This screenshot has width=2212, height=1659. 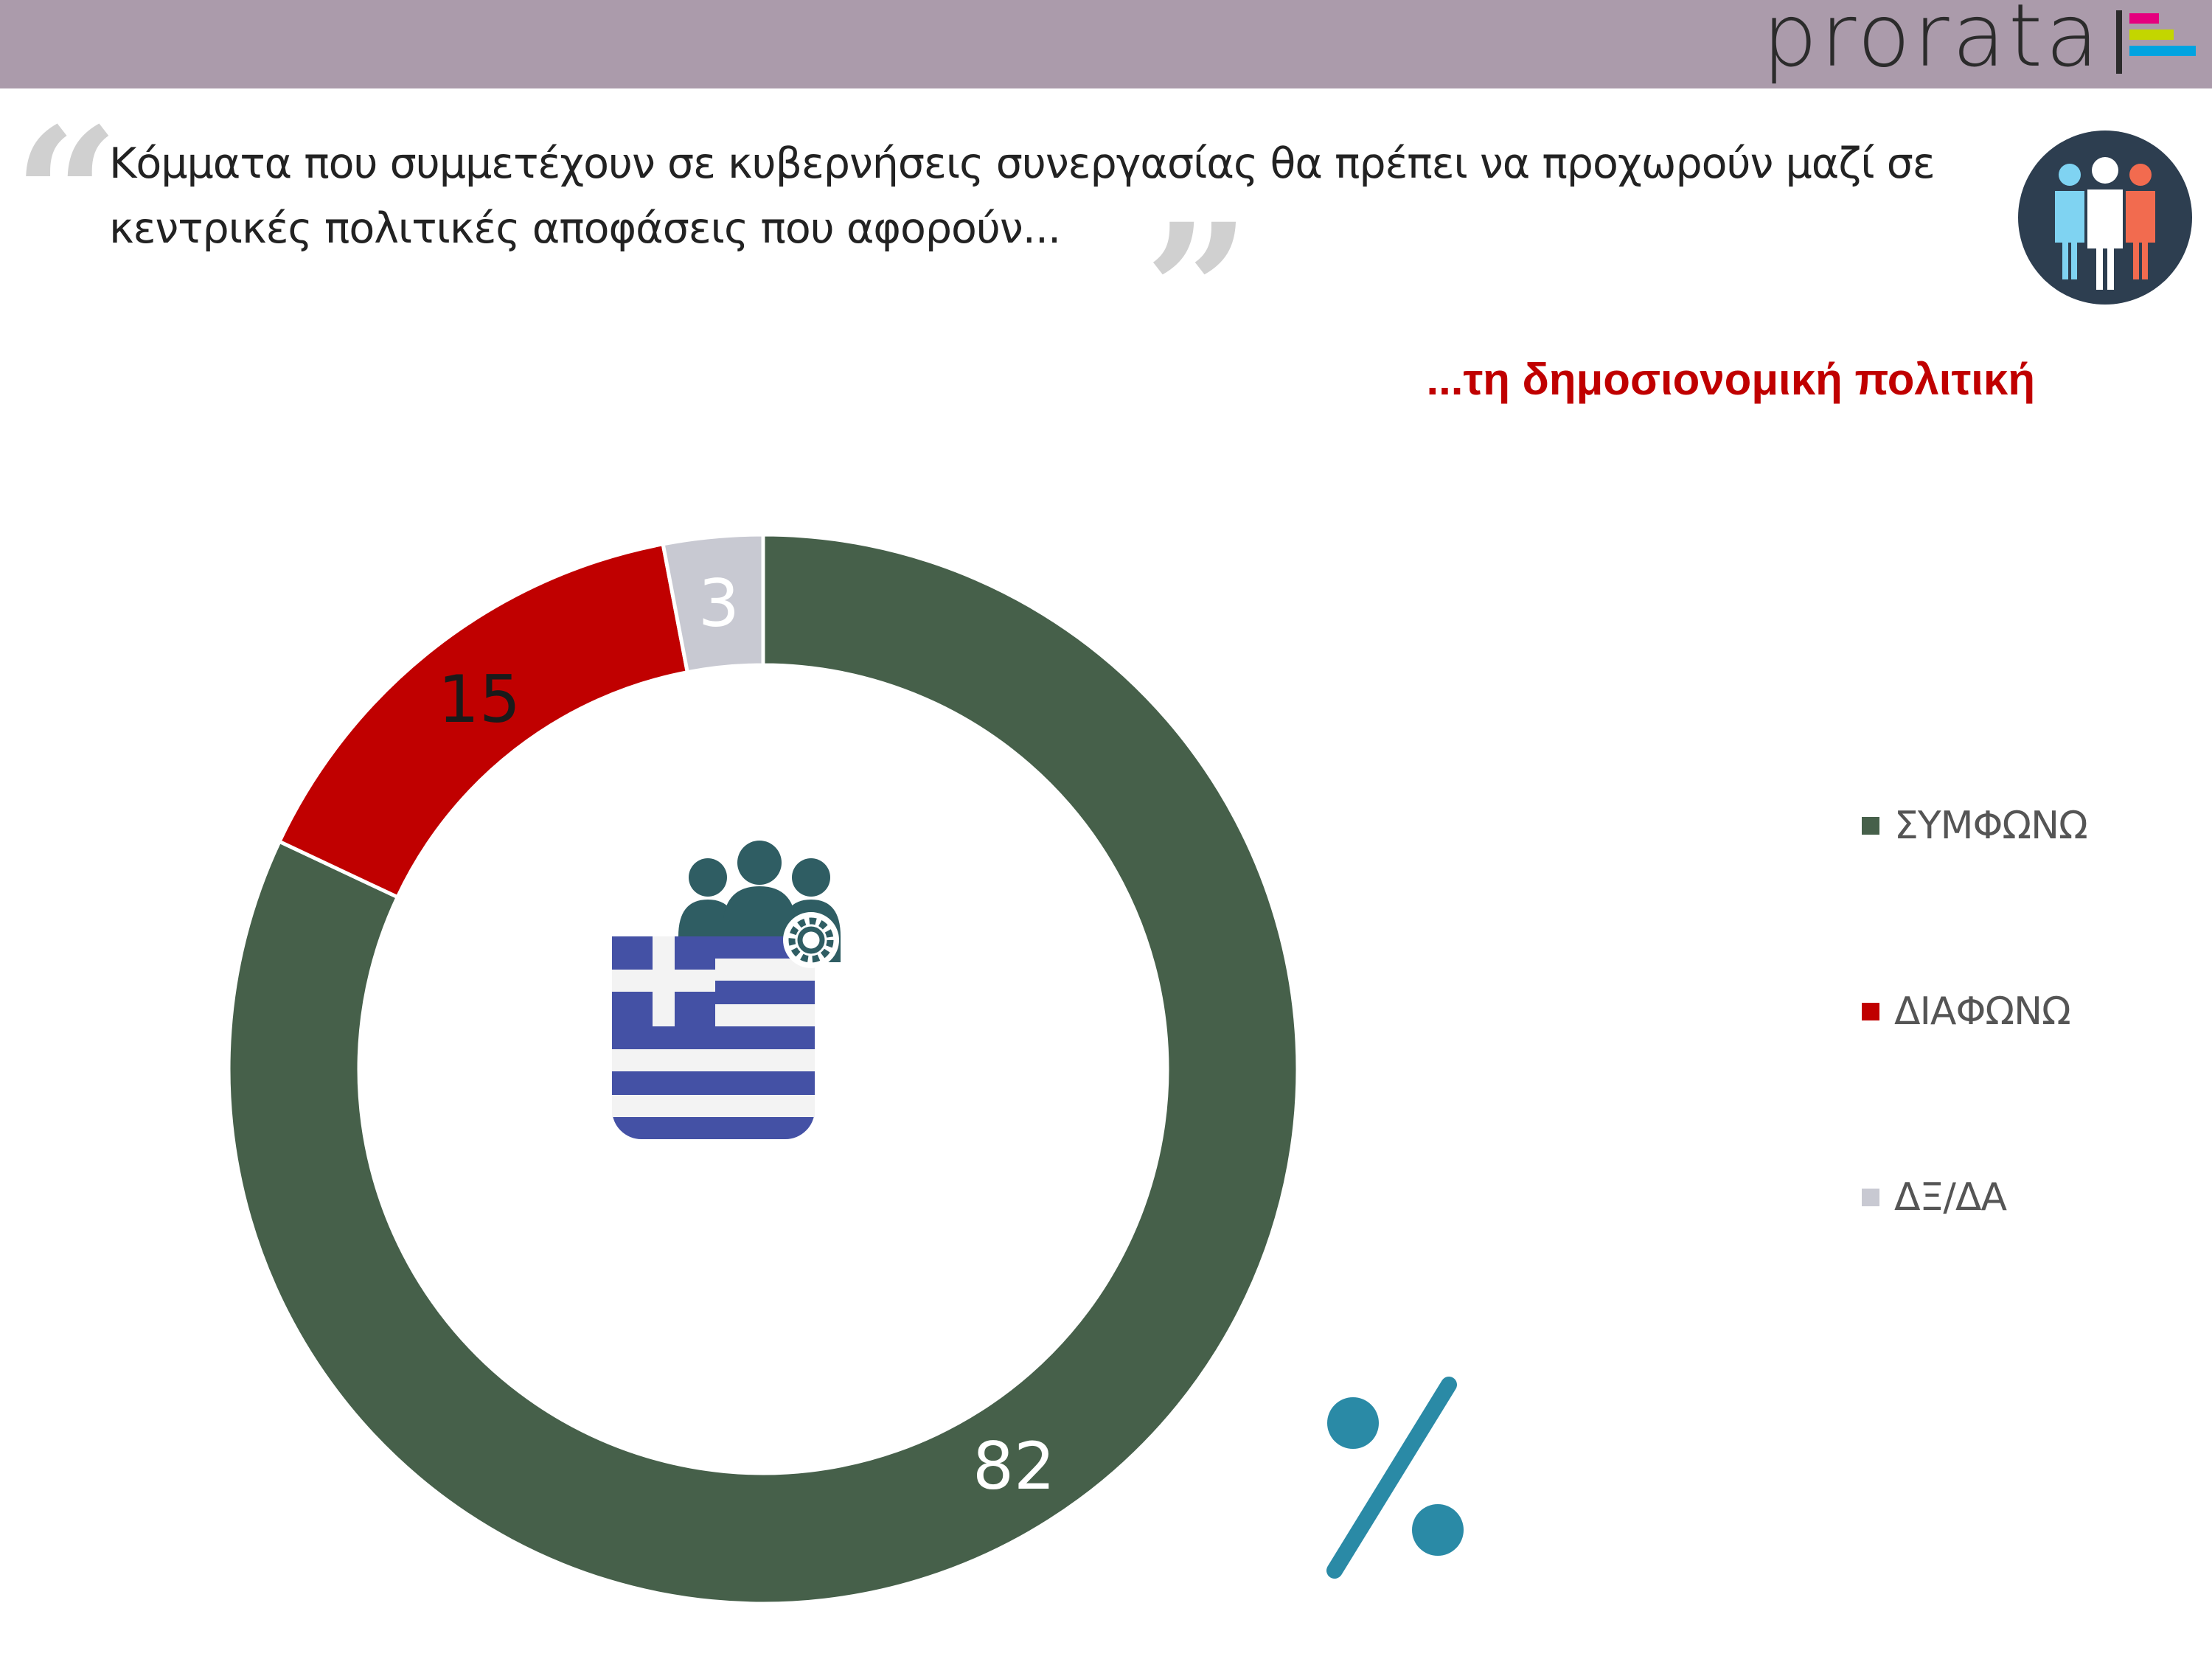 I want to click on people-group-icon, so click(x=2105, y=218).